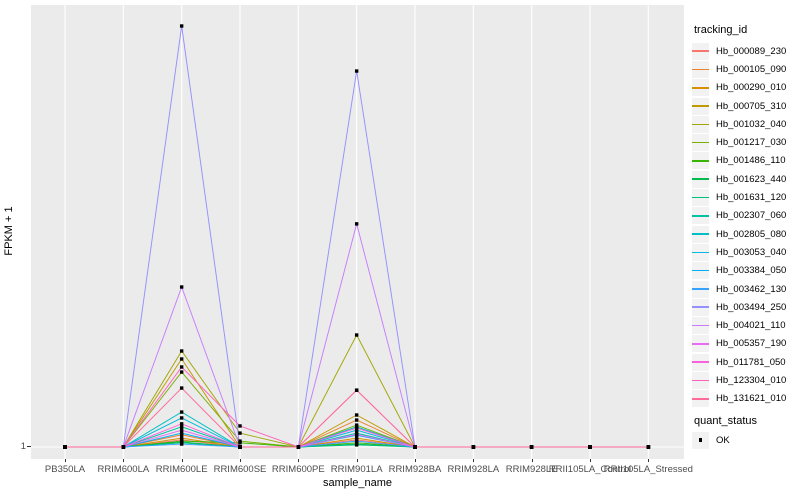 The image size is (800, 500). I want to click on legend-entry-label: Hb_003494_250, so click(751, 307).